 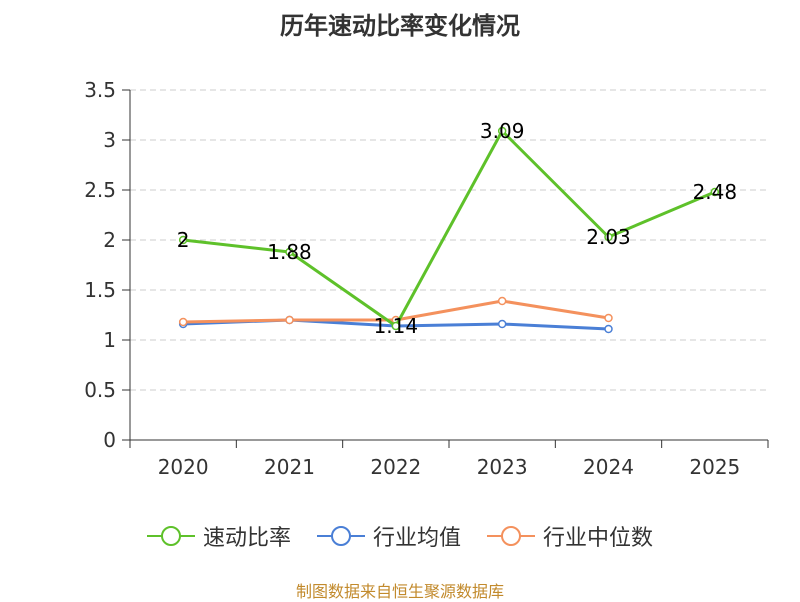 I want to click on x-tick-label: 2023, so click(x=502, y=467).